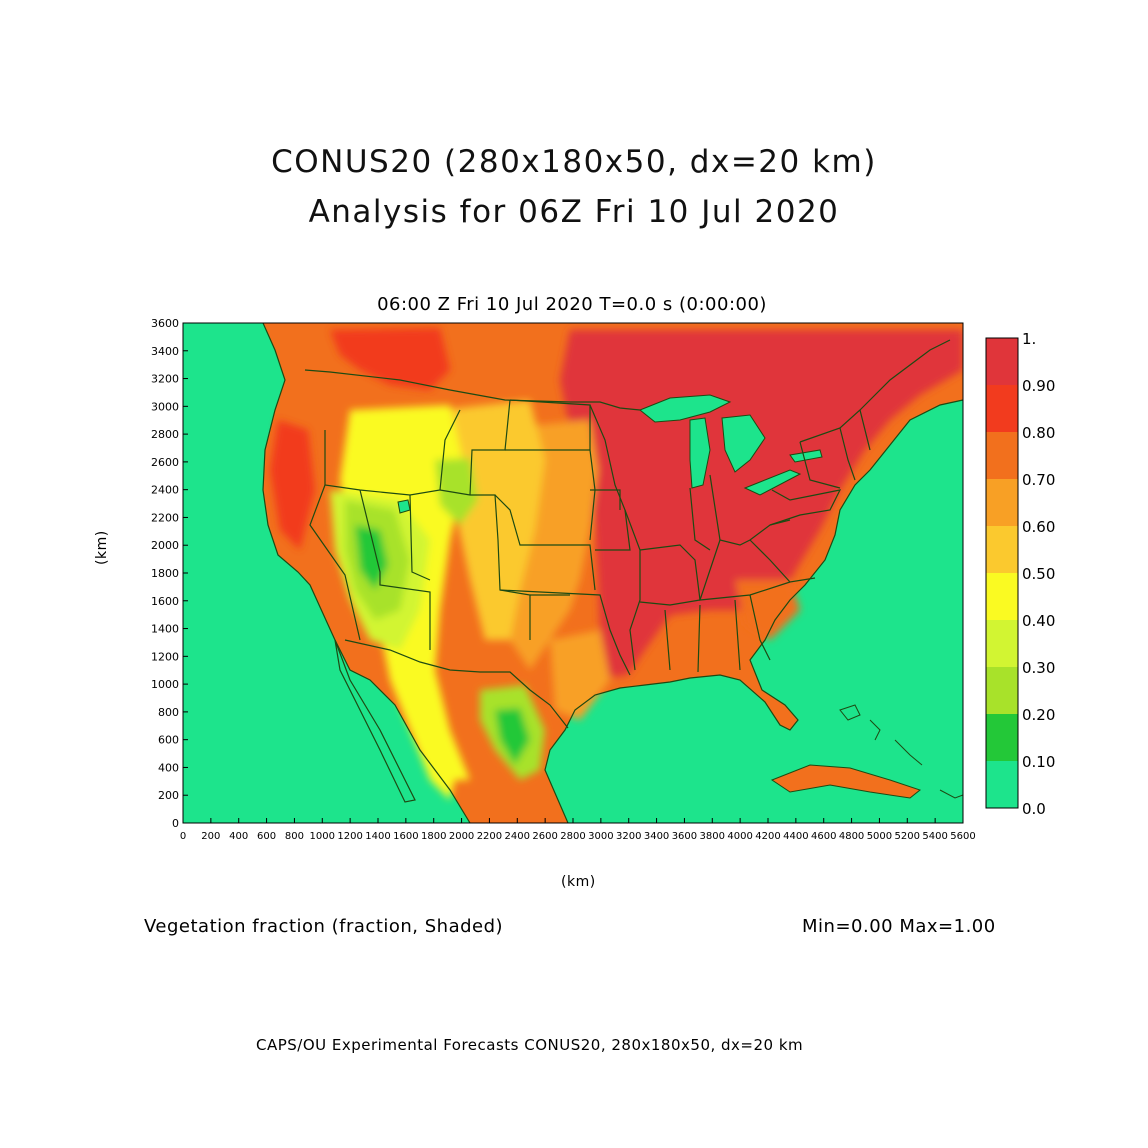 The width and height of the screenshot is (1148, 1148). Describe the element at coordinates (907, 836) in the screenshot. I see `x-tick-label: 5200` at that location.